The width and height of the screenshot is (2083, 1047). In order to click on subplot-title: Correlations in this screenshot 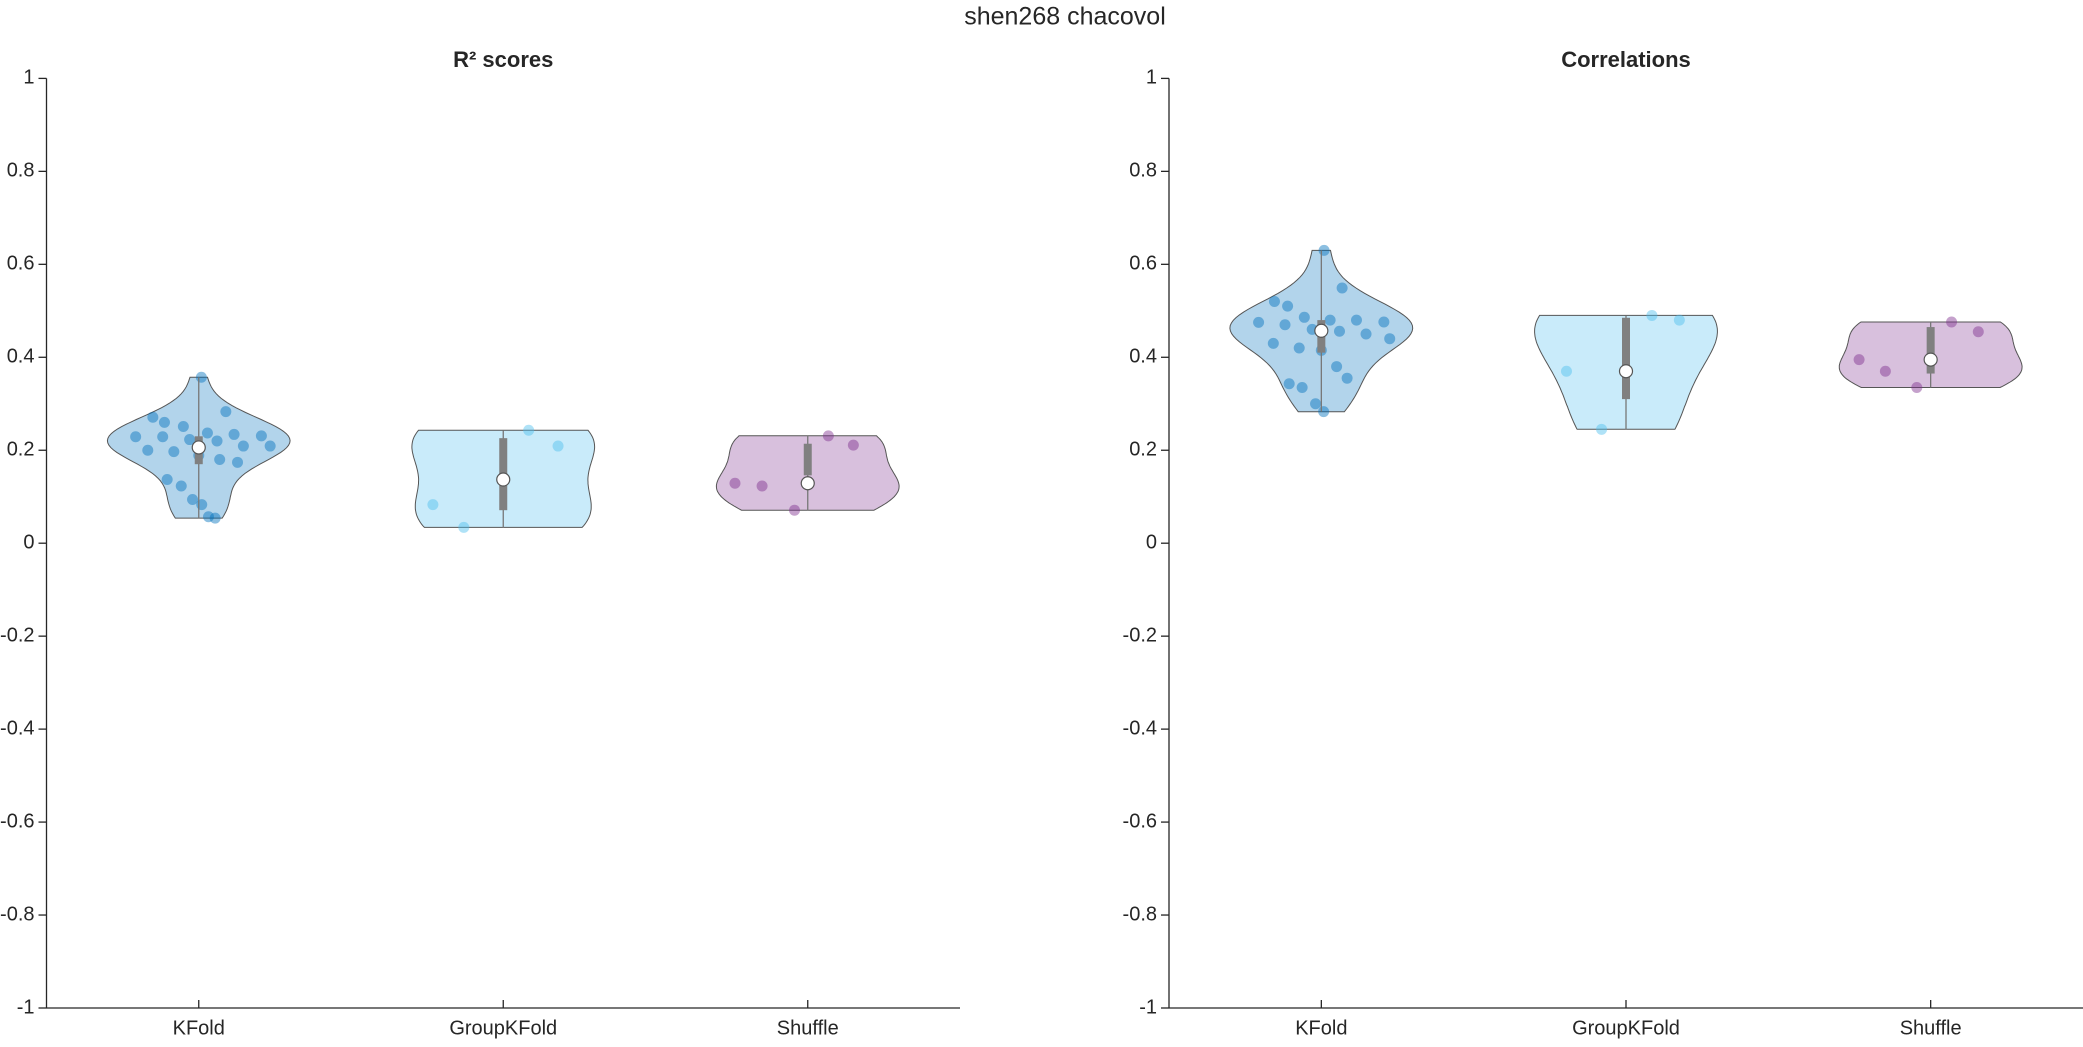, I will do `click(1626, 59)`.